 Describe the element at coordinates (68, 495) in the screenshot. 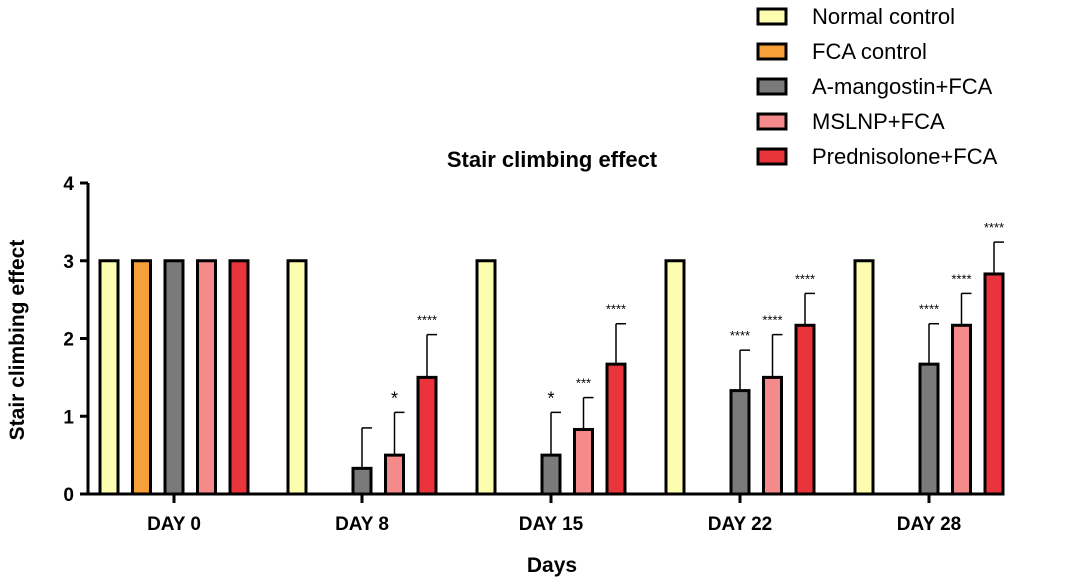

I see `y-tick-label: 0` at that location.